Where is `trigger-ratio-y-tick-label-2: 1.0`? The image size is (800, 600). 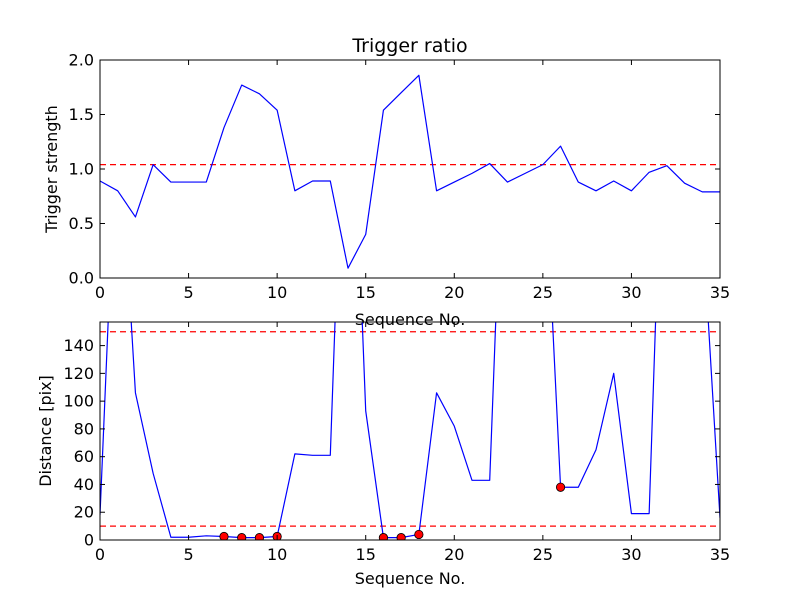 trigger-ratio-y-tick-label-2: 1.0 is located at coordinates (81, 169).